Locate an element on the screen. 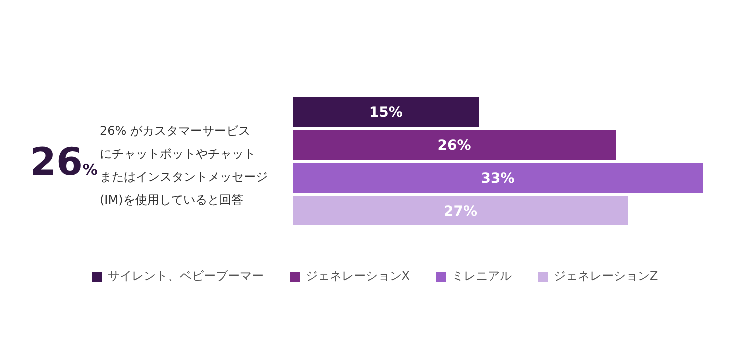  text: 26% is located at coordinates (64, 162).